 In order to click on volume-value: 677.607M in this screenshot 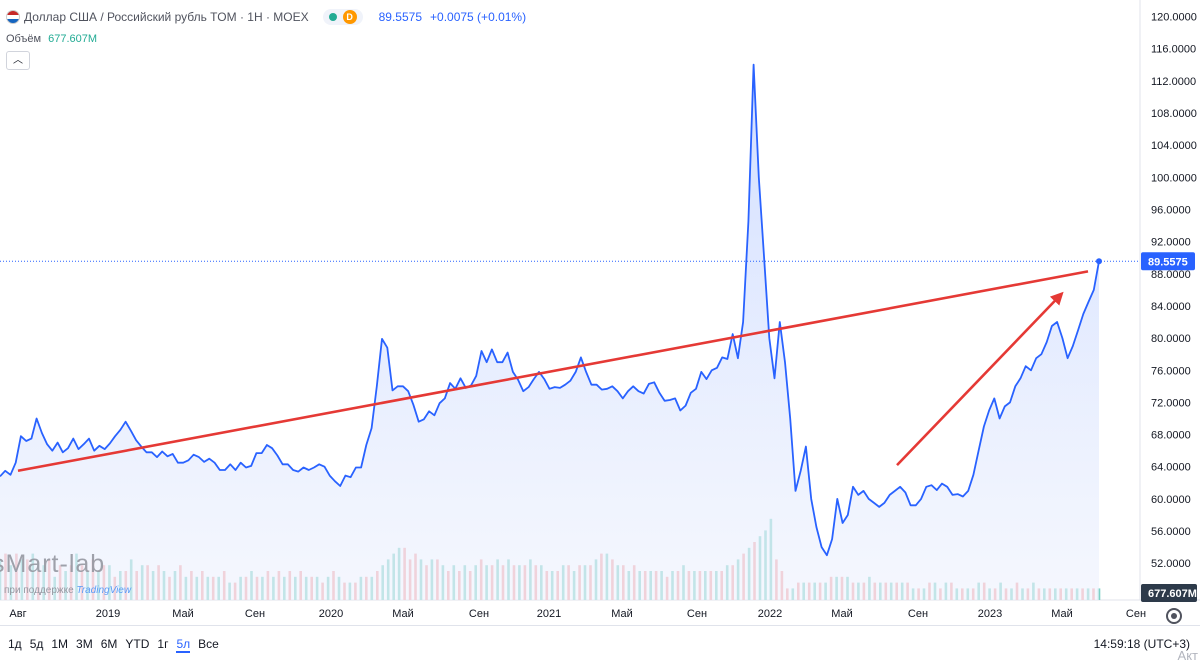, I will do `click(73, 39)`.